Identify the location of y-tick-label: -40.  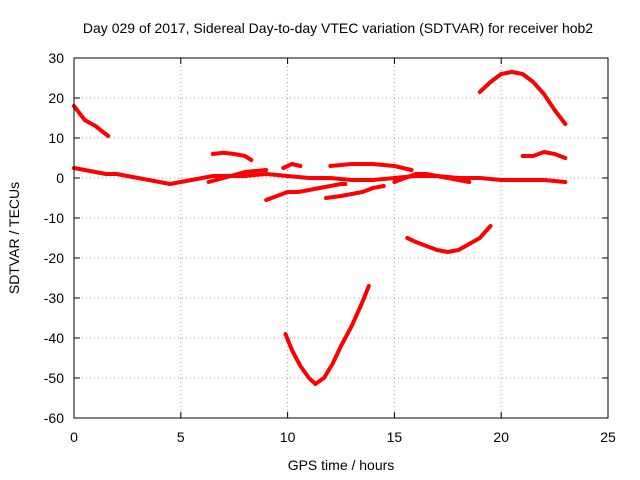
(54, 338).